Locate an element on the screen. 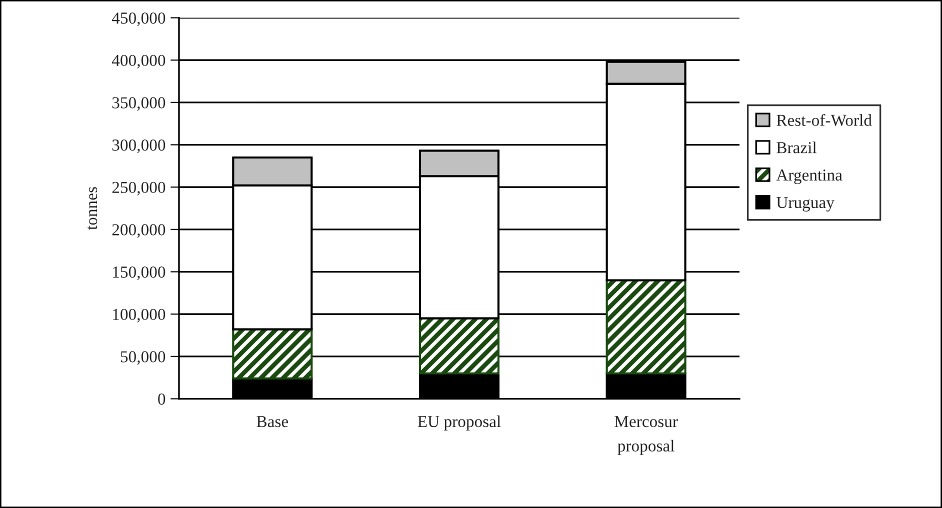 This screenshot has width=942, height=508. x-tick-label: EU proposal is located at coordinates (459, 423).